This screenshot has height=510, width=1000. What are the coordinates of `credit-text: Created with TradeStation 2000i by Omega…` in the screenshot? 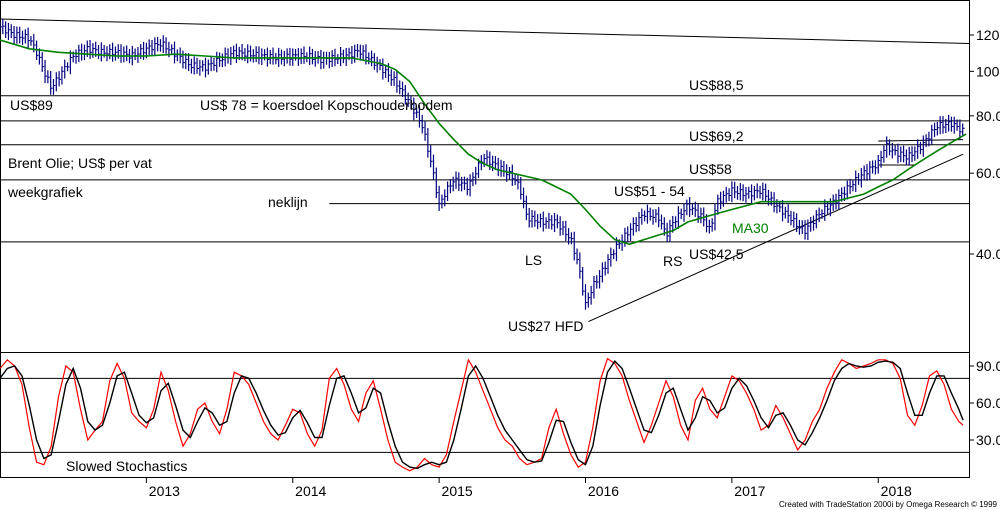 It's located at (888, 504).